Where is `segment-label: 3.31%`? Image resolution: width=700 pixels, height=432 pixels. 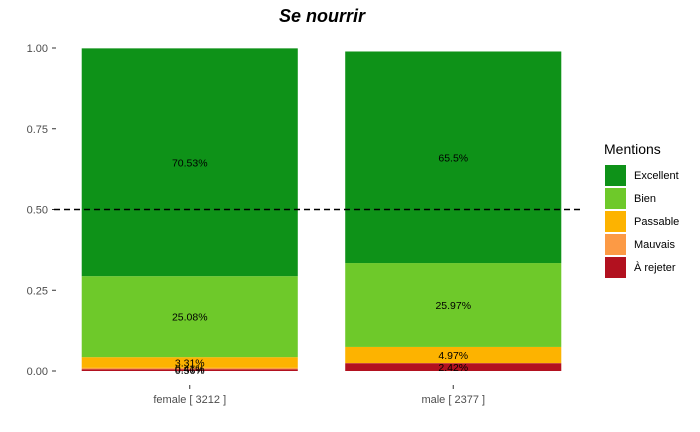 segment-label: 3.31% is located at coordinates (190, 364).